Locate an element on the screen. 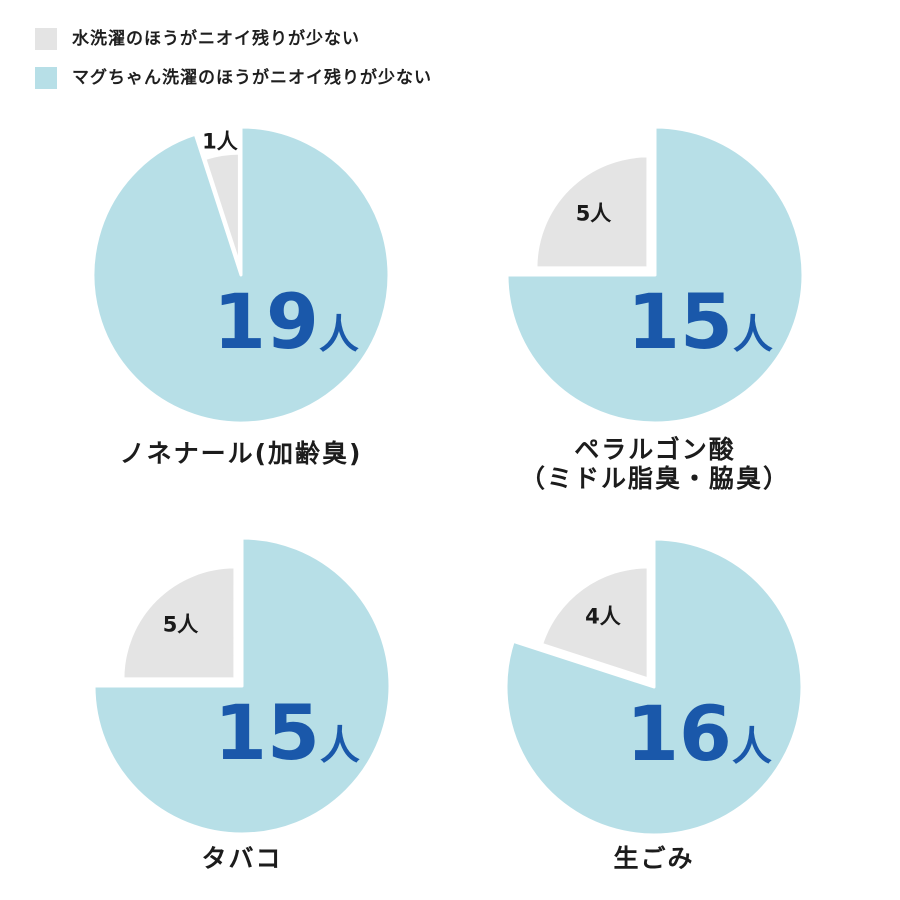  pie-chart-pelargonic-acid: 15人 5人 is located at coordinates (655, 275).